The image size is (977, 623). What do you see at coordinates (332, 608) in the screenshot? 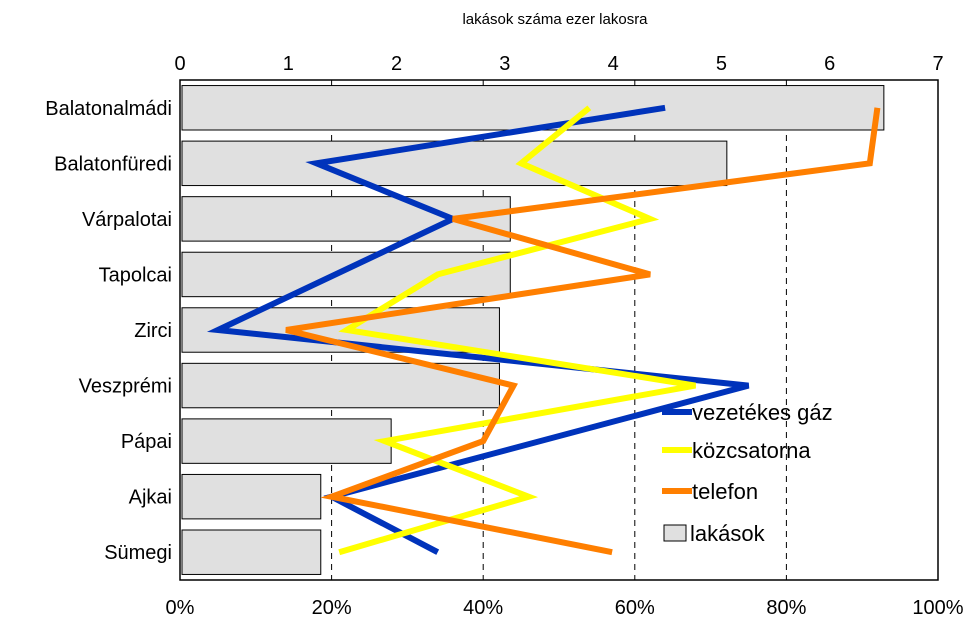
I see `bottom-tick-label: 20%` at bounding box center [332, 608].